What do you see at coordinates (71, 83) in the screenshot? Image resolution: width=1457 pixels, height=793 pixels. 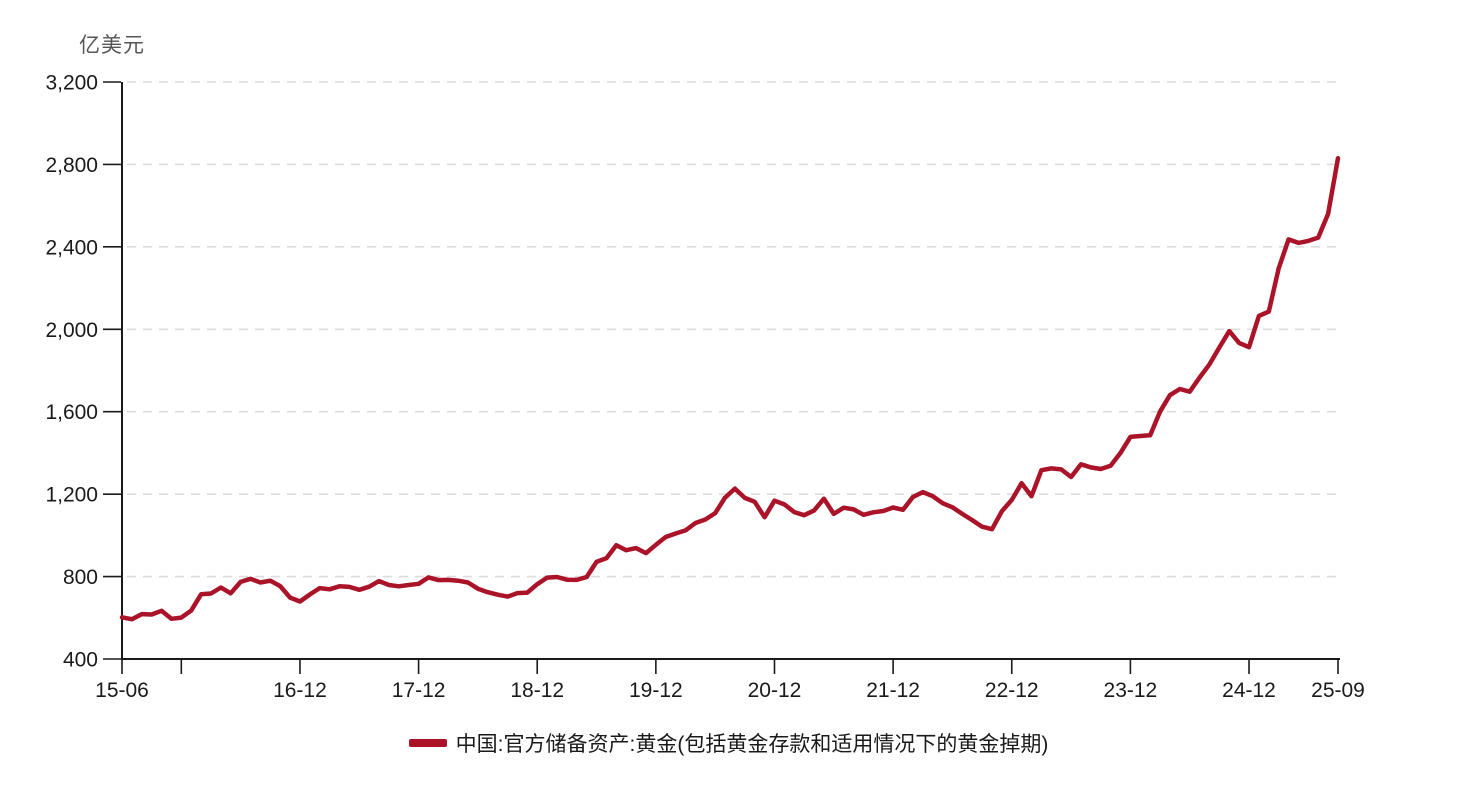 I see `y-tick-label: 3,200` at bounding box center [71, 83].